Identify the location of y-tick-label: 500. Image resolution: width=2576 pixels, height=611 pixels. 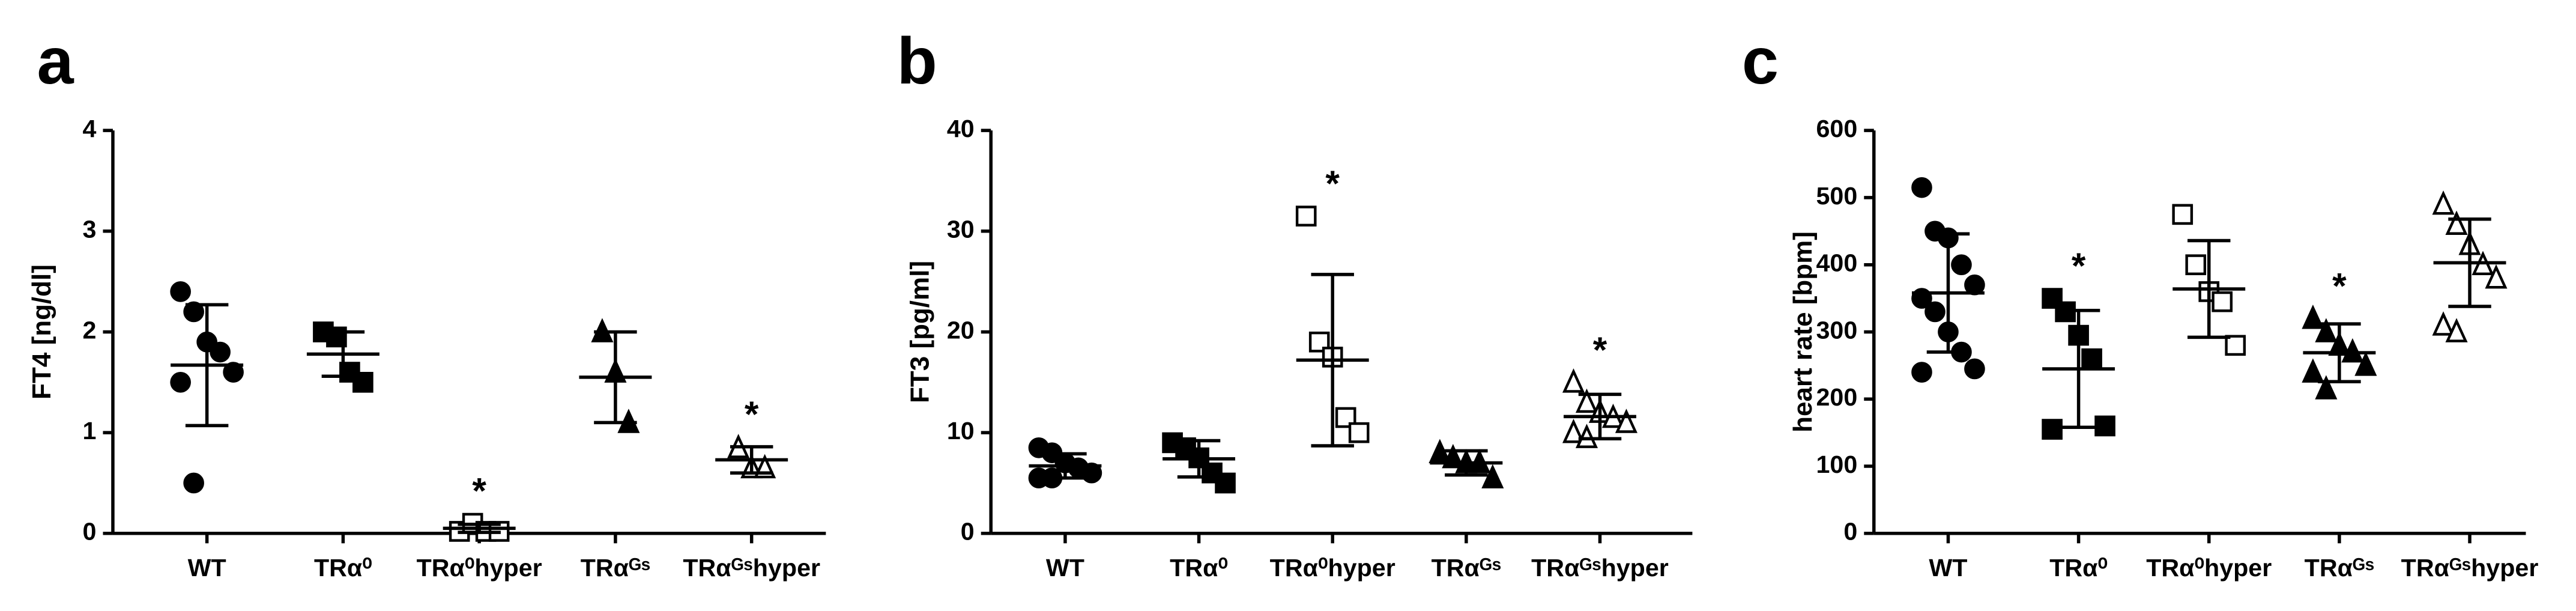
(1837, 196).